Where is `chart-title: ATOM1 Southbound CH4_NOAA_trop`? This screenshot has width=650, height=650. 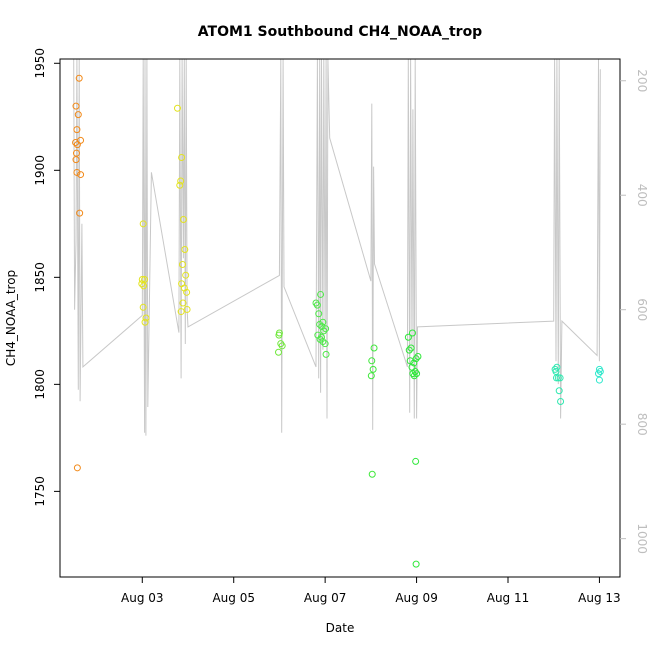
chart-title: ATOM1 Southbound CH4_NOAA_trop is located at coordinates (340, 32).